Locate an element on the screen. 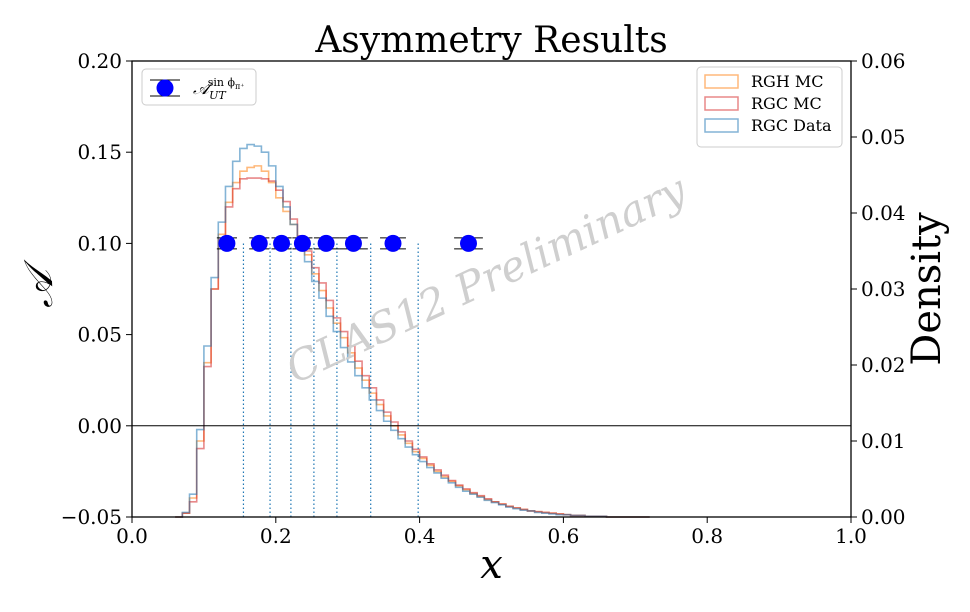  y-right-tick-label: 0.01 is located at coordinates (883, 441).